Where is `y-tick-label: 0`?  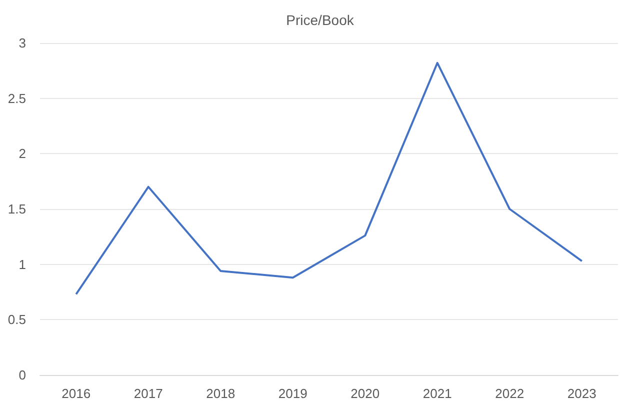 y-tick-label: 0 is located at coordinates (22, 375).